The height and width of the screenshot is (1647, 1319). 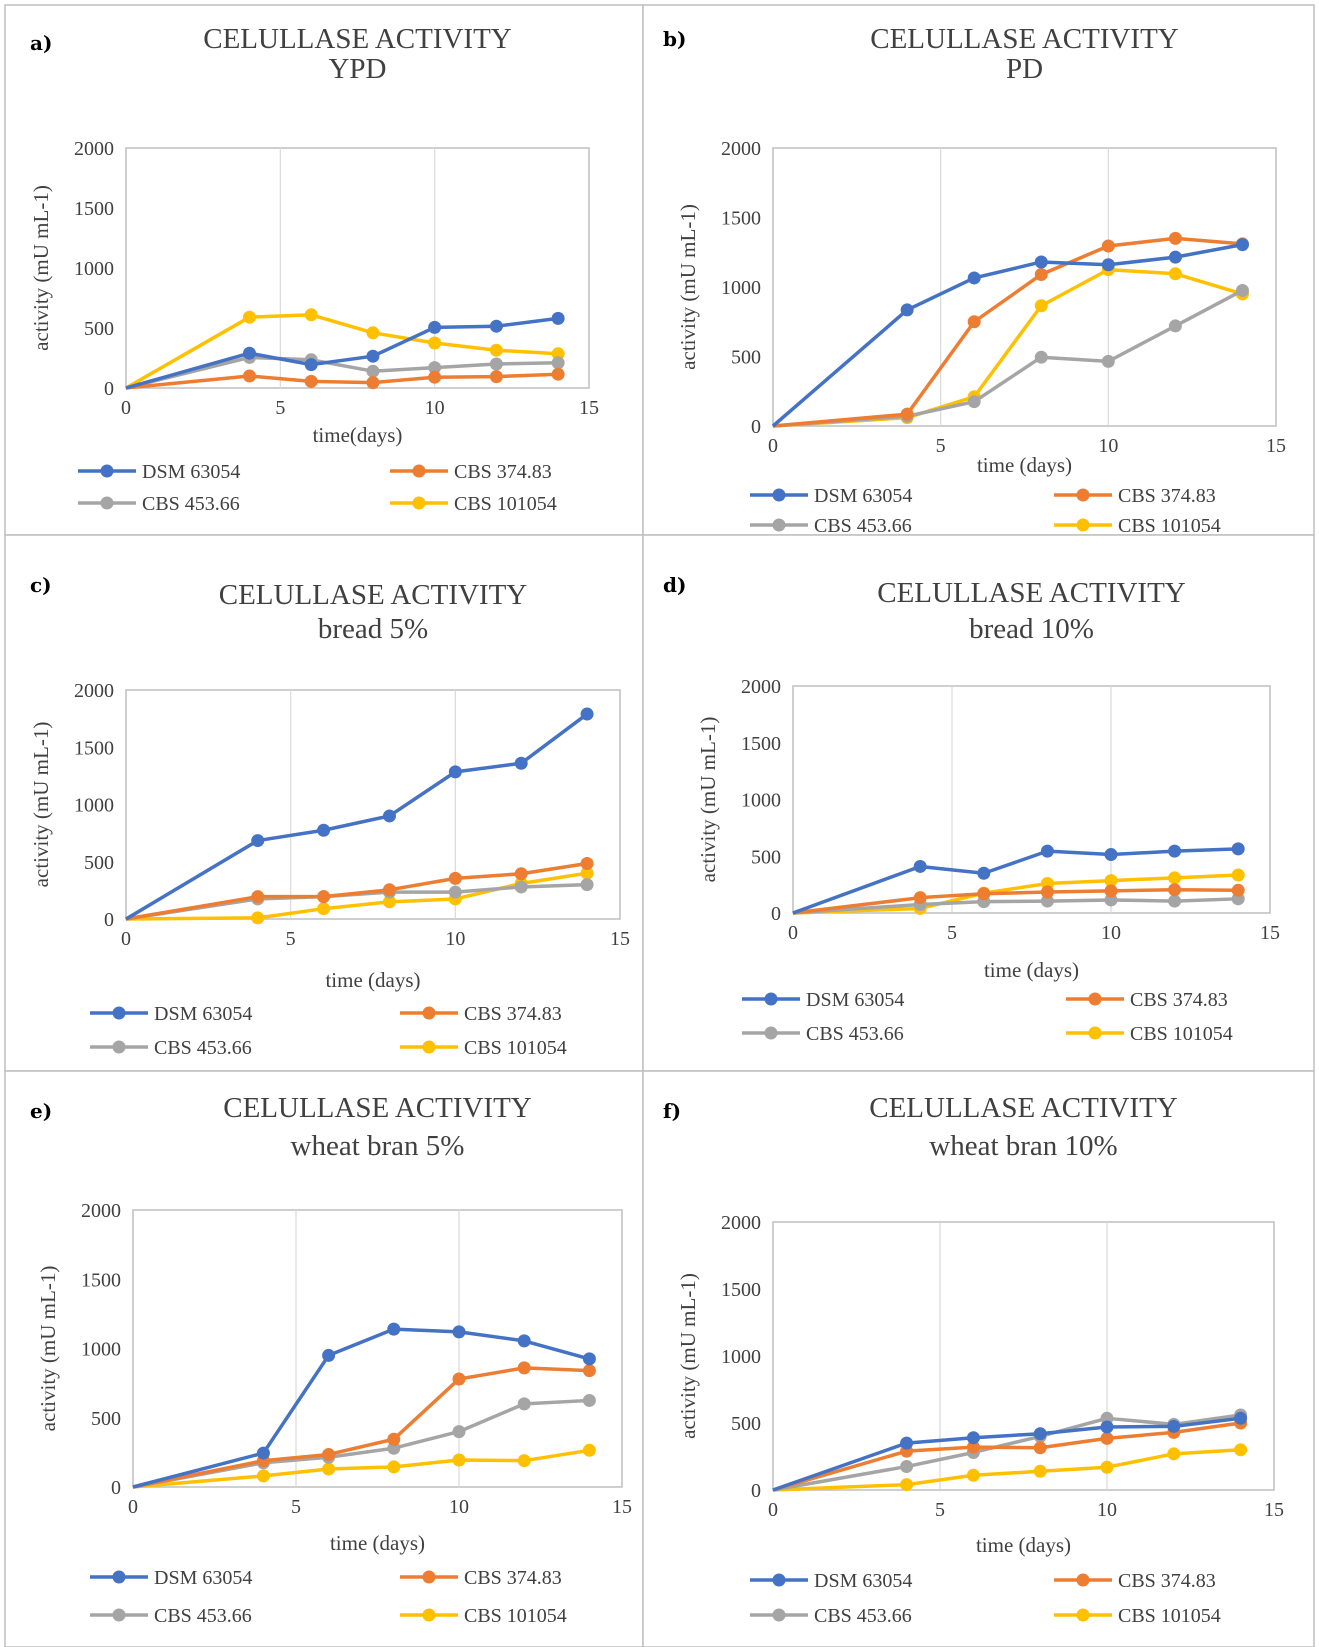 I want to click on panel-label: a), so click(x=41, y=43).